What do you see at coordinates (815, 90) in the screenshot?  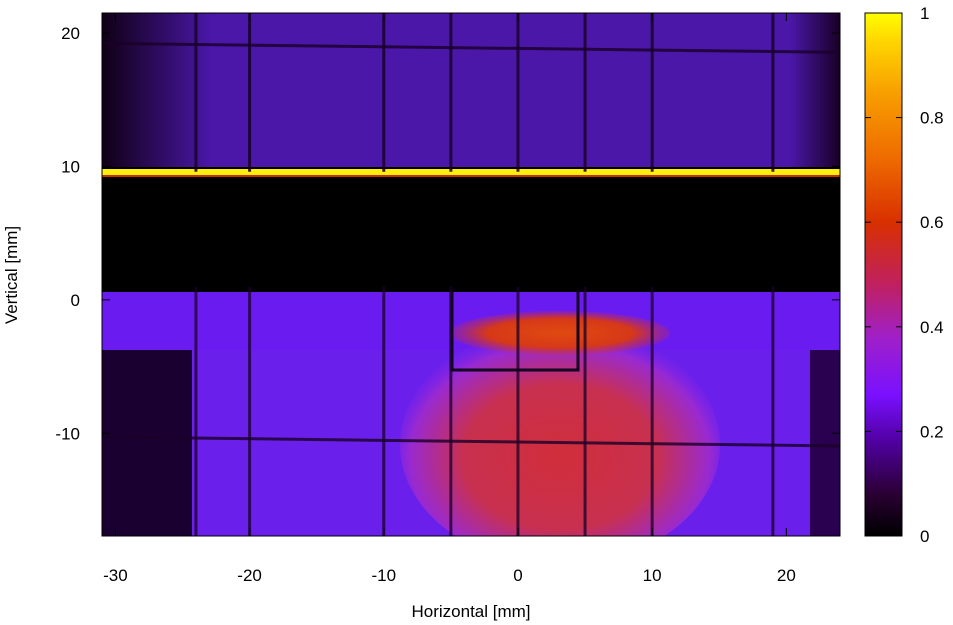 I see `region-upper-panel-right-fade` at bounding box center [815, 90].